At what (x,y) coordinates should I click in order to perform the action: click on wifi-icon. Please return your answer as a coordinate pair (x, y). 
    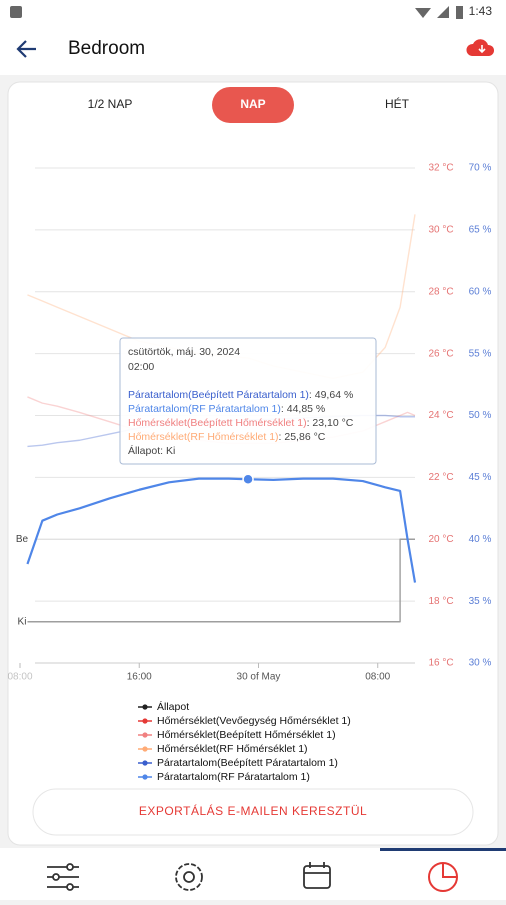
    Looking at the image, I should click on (423, 13).